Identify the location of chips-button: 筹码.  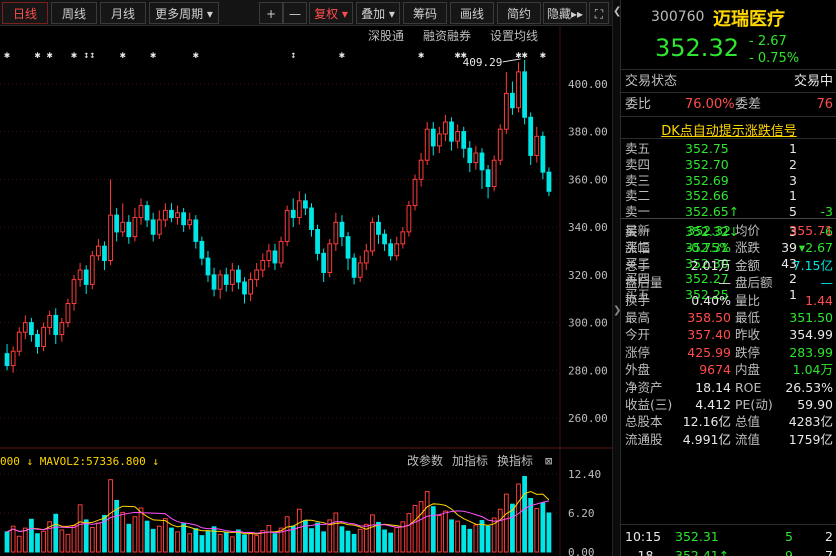
(425, 13).